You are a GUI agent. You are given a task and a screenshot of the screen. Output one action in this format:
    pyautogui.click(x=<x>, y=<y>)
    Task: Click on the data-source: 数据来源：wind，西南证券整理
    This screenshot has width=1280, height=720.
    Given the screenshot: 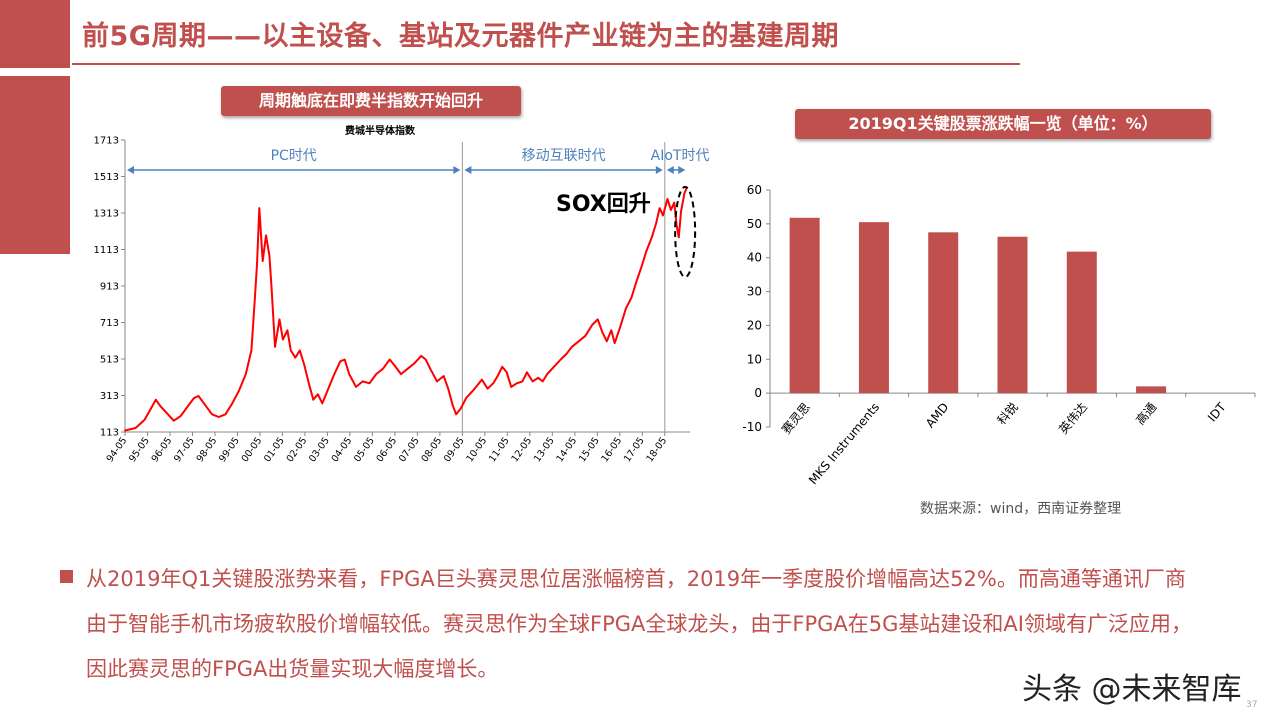 What is the action you would take?
    pyautogui.click(x=1021, y=509)
    